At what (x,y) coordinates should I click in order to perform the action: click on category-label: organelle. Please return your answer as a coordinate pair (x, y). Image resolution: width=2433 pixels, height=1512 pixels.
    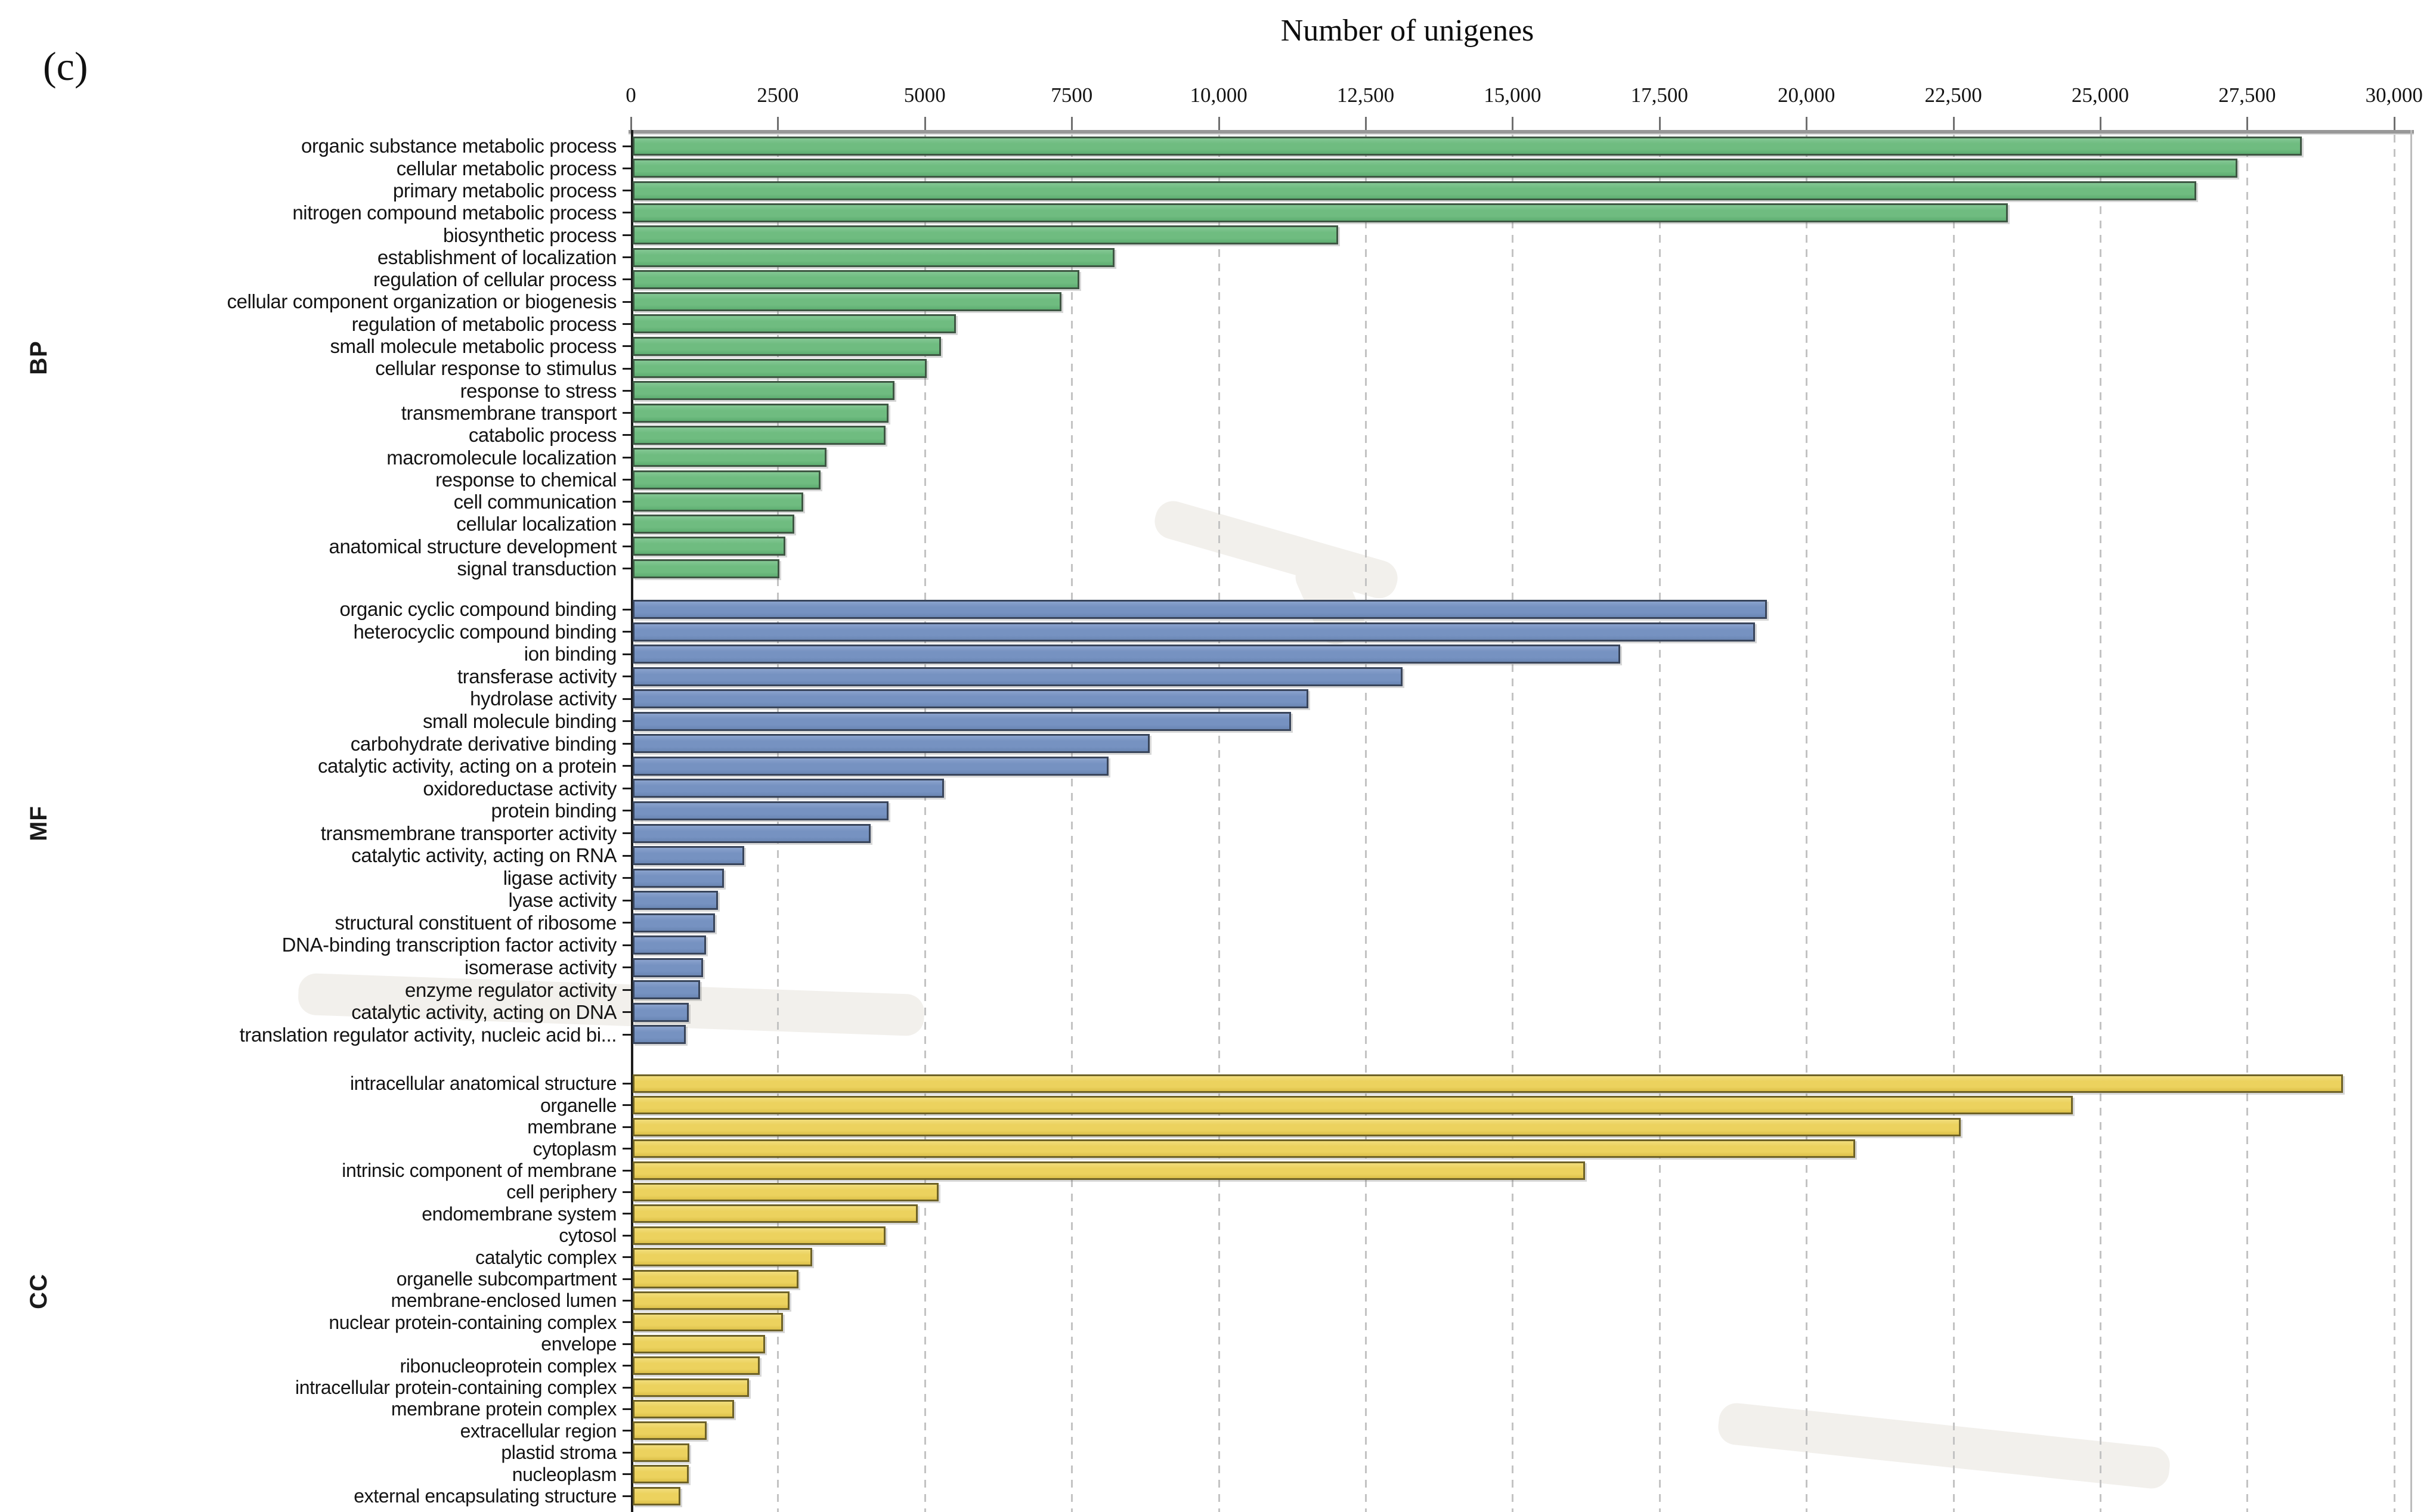
    Looking at the image, I should click on (578, 1105).